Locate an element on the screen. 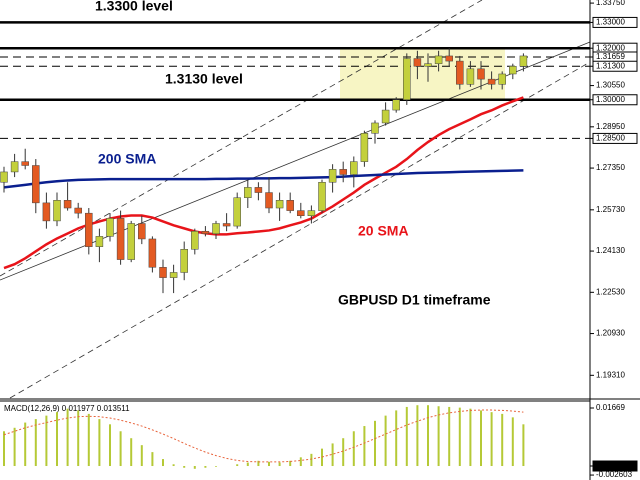 The width and height of the screenshot is (640, 480). y-tick-label: 1.33750 is located at coordinates (610, 3).